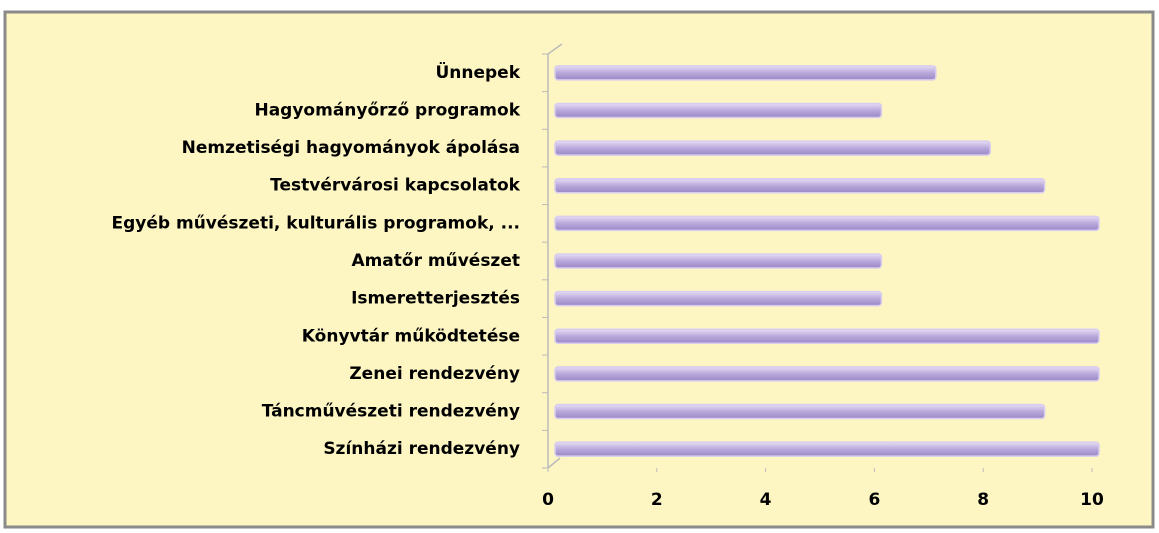  Describe the element at coordinates (874, 500) in the screenshot. I see `x-tick-label: 6` at that location.